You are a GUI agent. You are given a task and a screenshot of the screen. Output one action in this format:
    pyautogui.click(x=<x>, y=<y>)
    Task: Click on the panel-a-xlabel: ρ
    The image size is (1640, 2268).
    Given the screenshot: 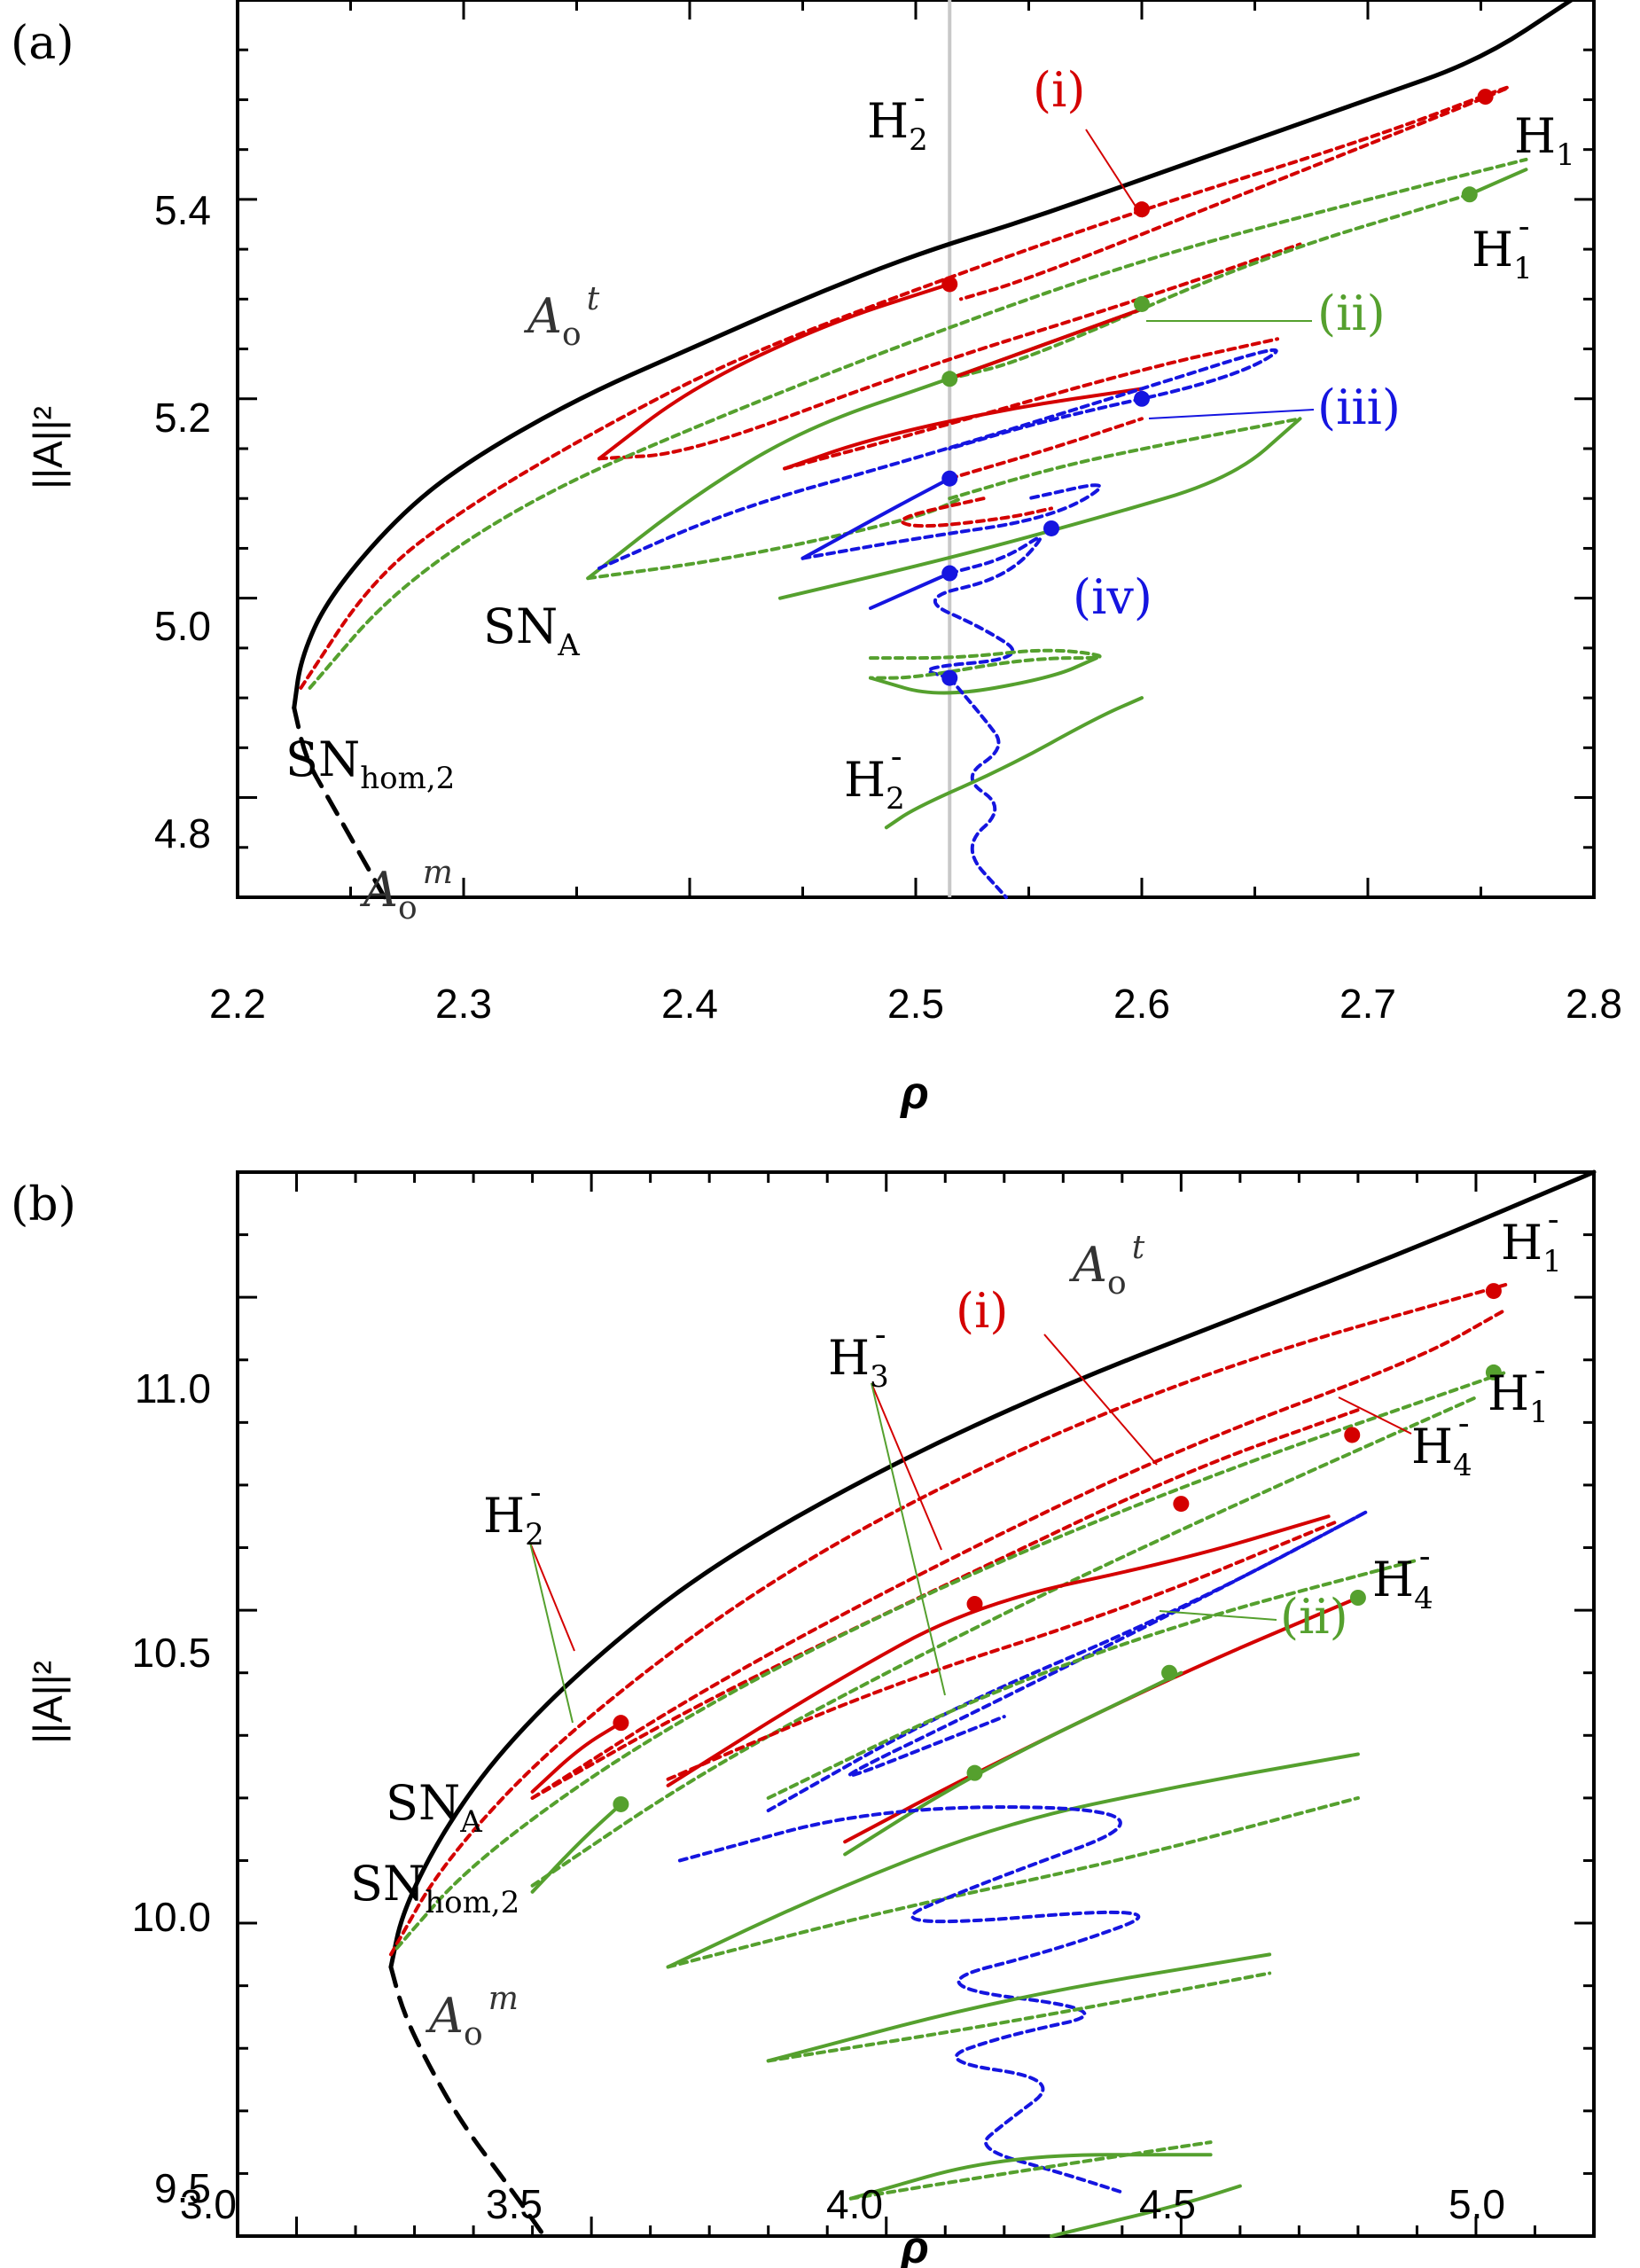 What is the action you would take?
    pyautogui.click(x=913, y=1093)
    